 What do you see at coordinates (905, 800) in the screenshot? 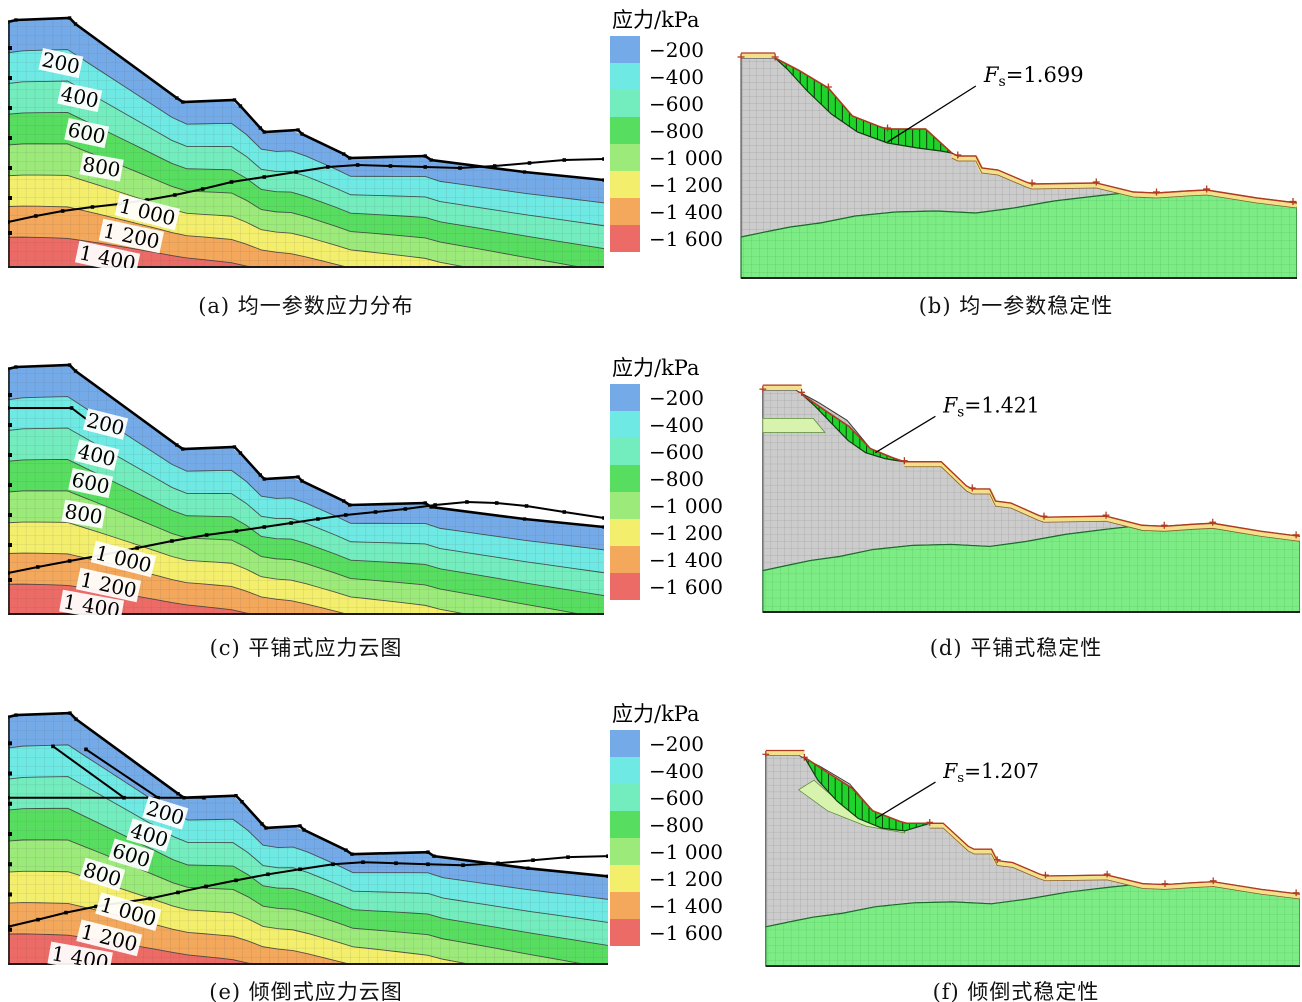
I see `fs-leader-line` at bounding box center [905, 800].